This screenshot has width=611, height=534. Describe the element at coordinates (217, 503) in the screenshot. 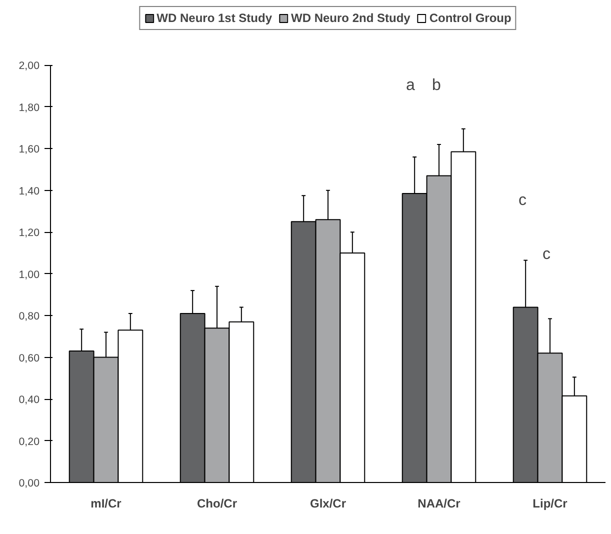

I see `x-tick-label: Cho/Cr` at that location.